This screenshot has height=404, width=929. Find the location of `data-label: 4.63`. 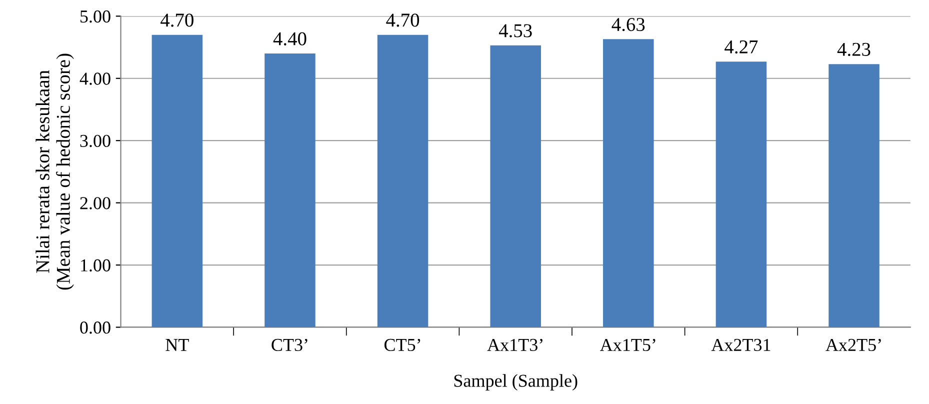

data-label: 4.63 is located at coordinates (628, 25).